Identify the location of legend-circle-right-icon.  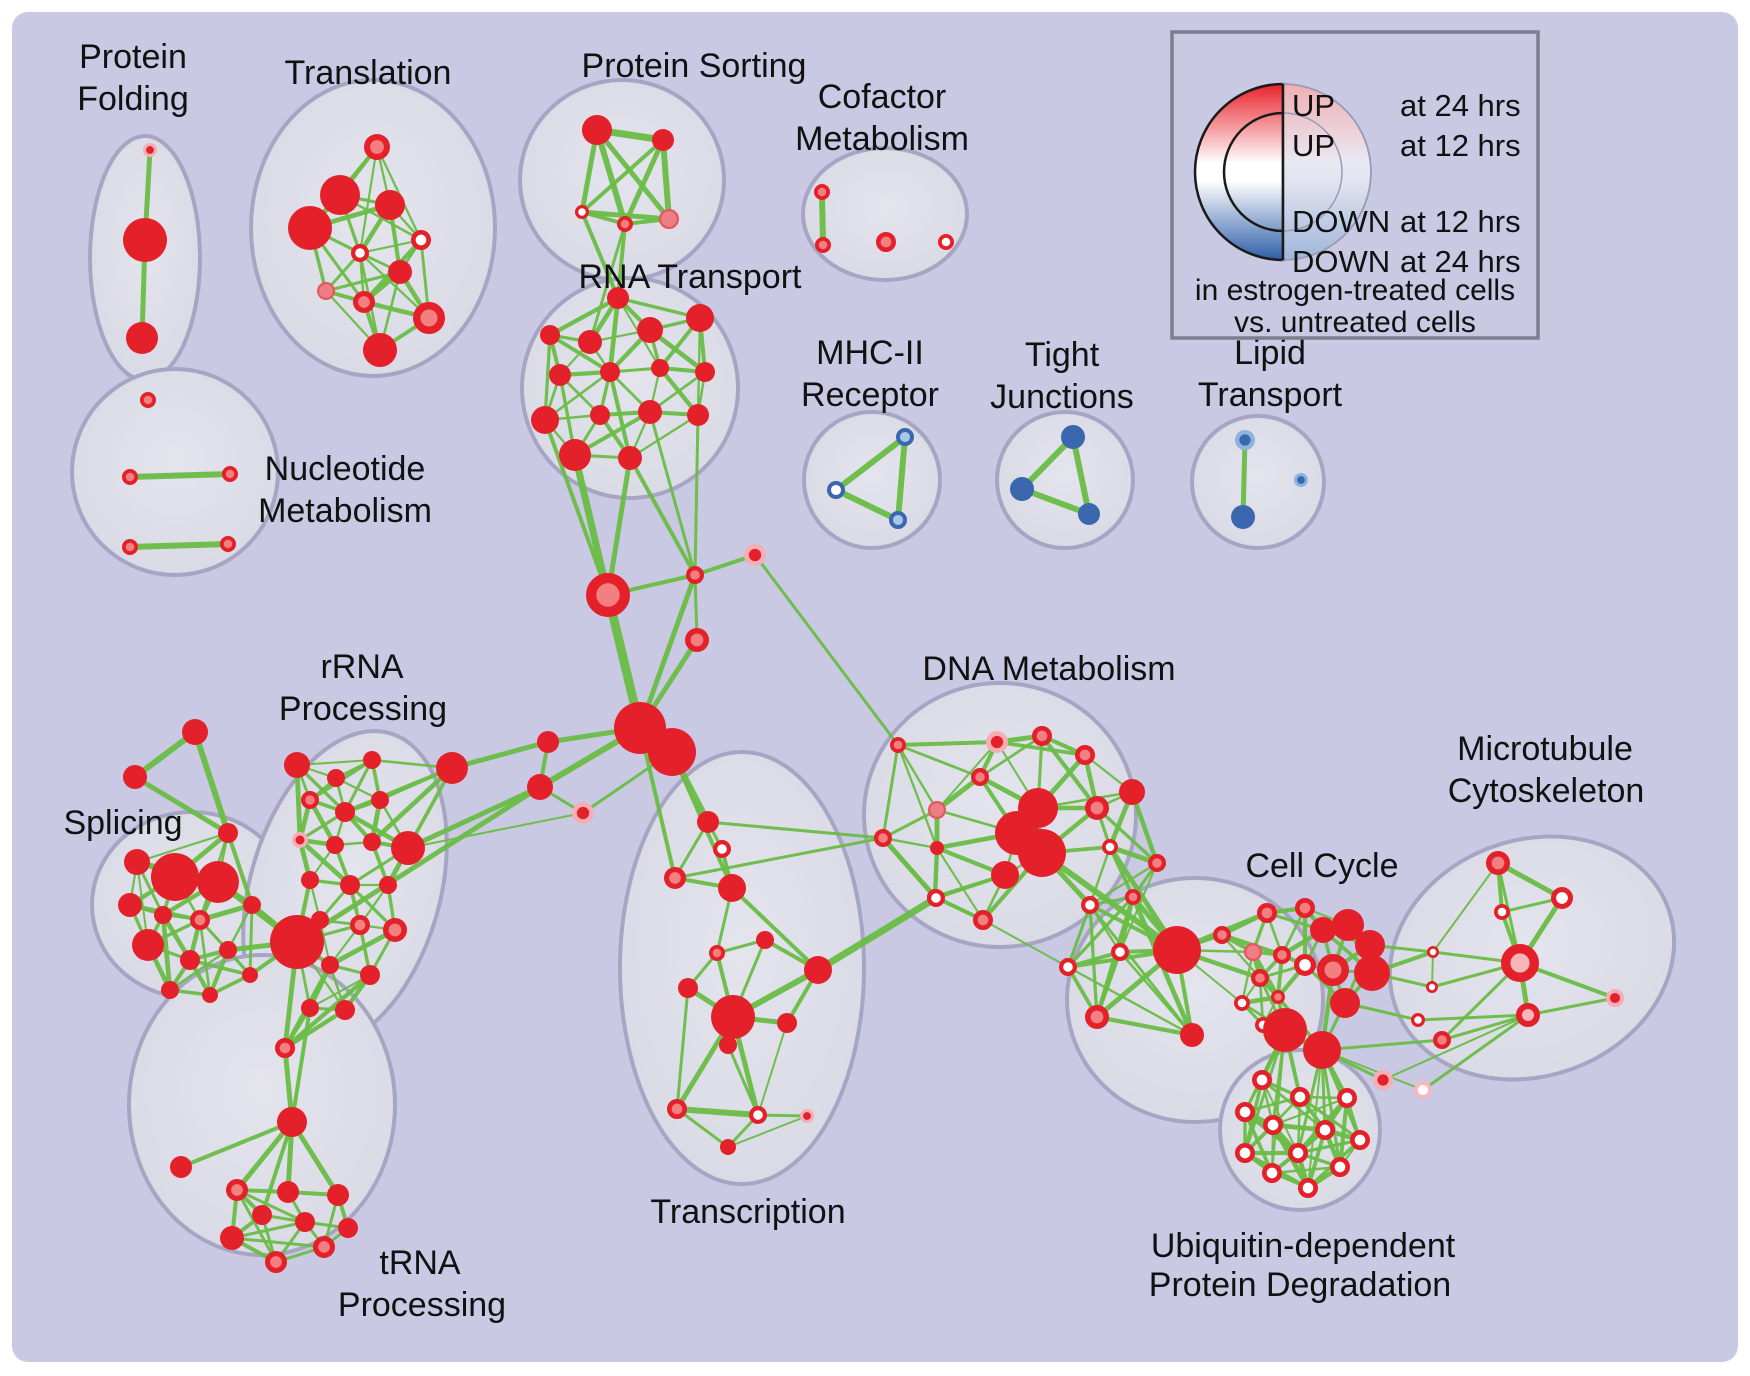
(1327, 172).